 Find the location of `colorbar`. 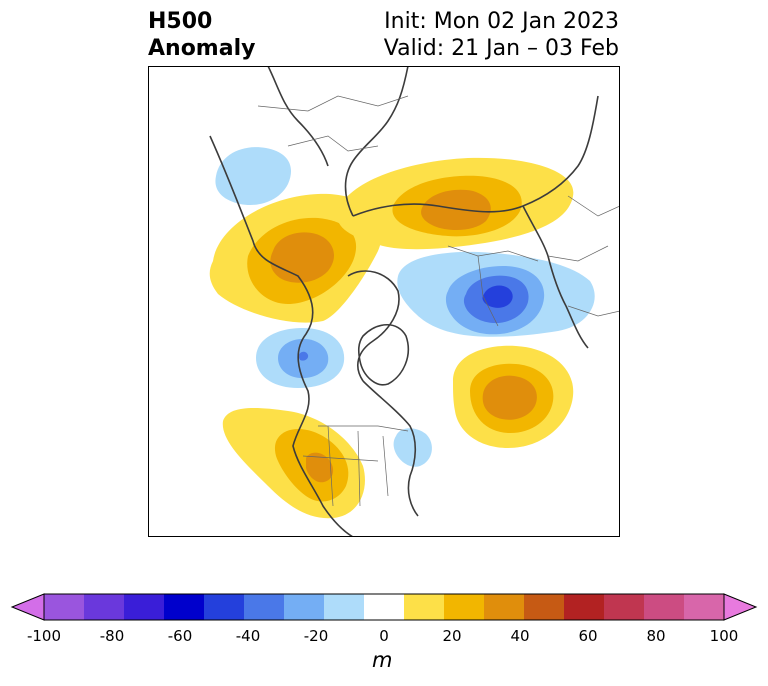

colorbar is located at coordinates (384, 610).